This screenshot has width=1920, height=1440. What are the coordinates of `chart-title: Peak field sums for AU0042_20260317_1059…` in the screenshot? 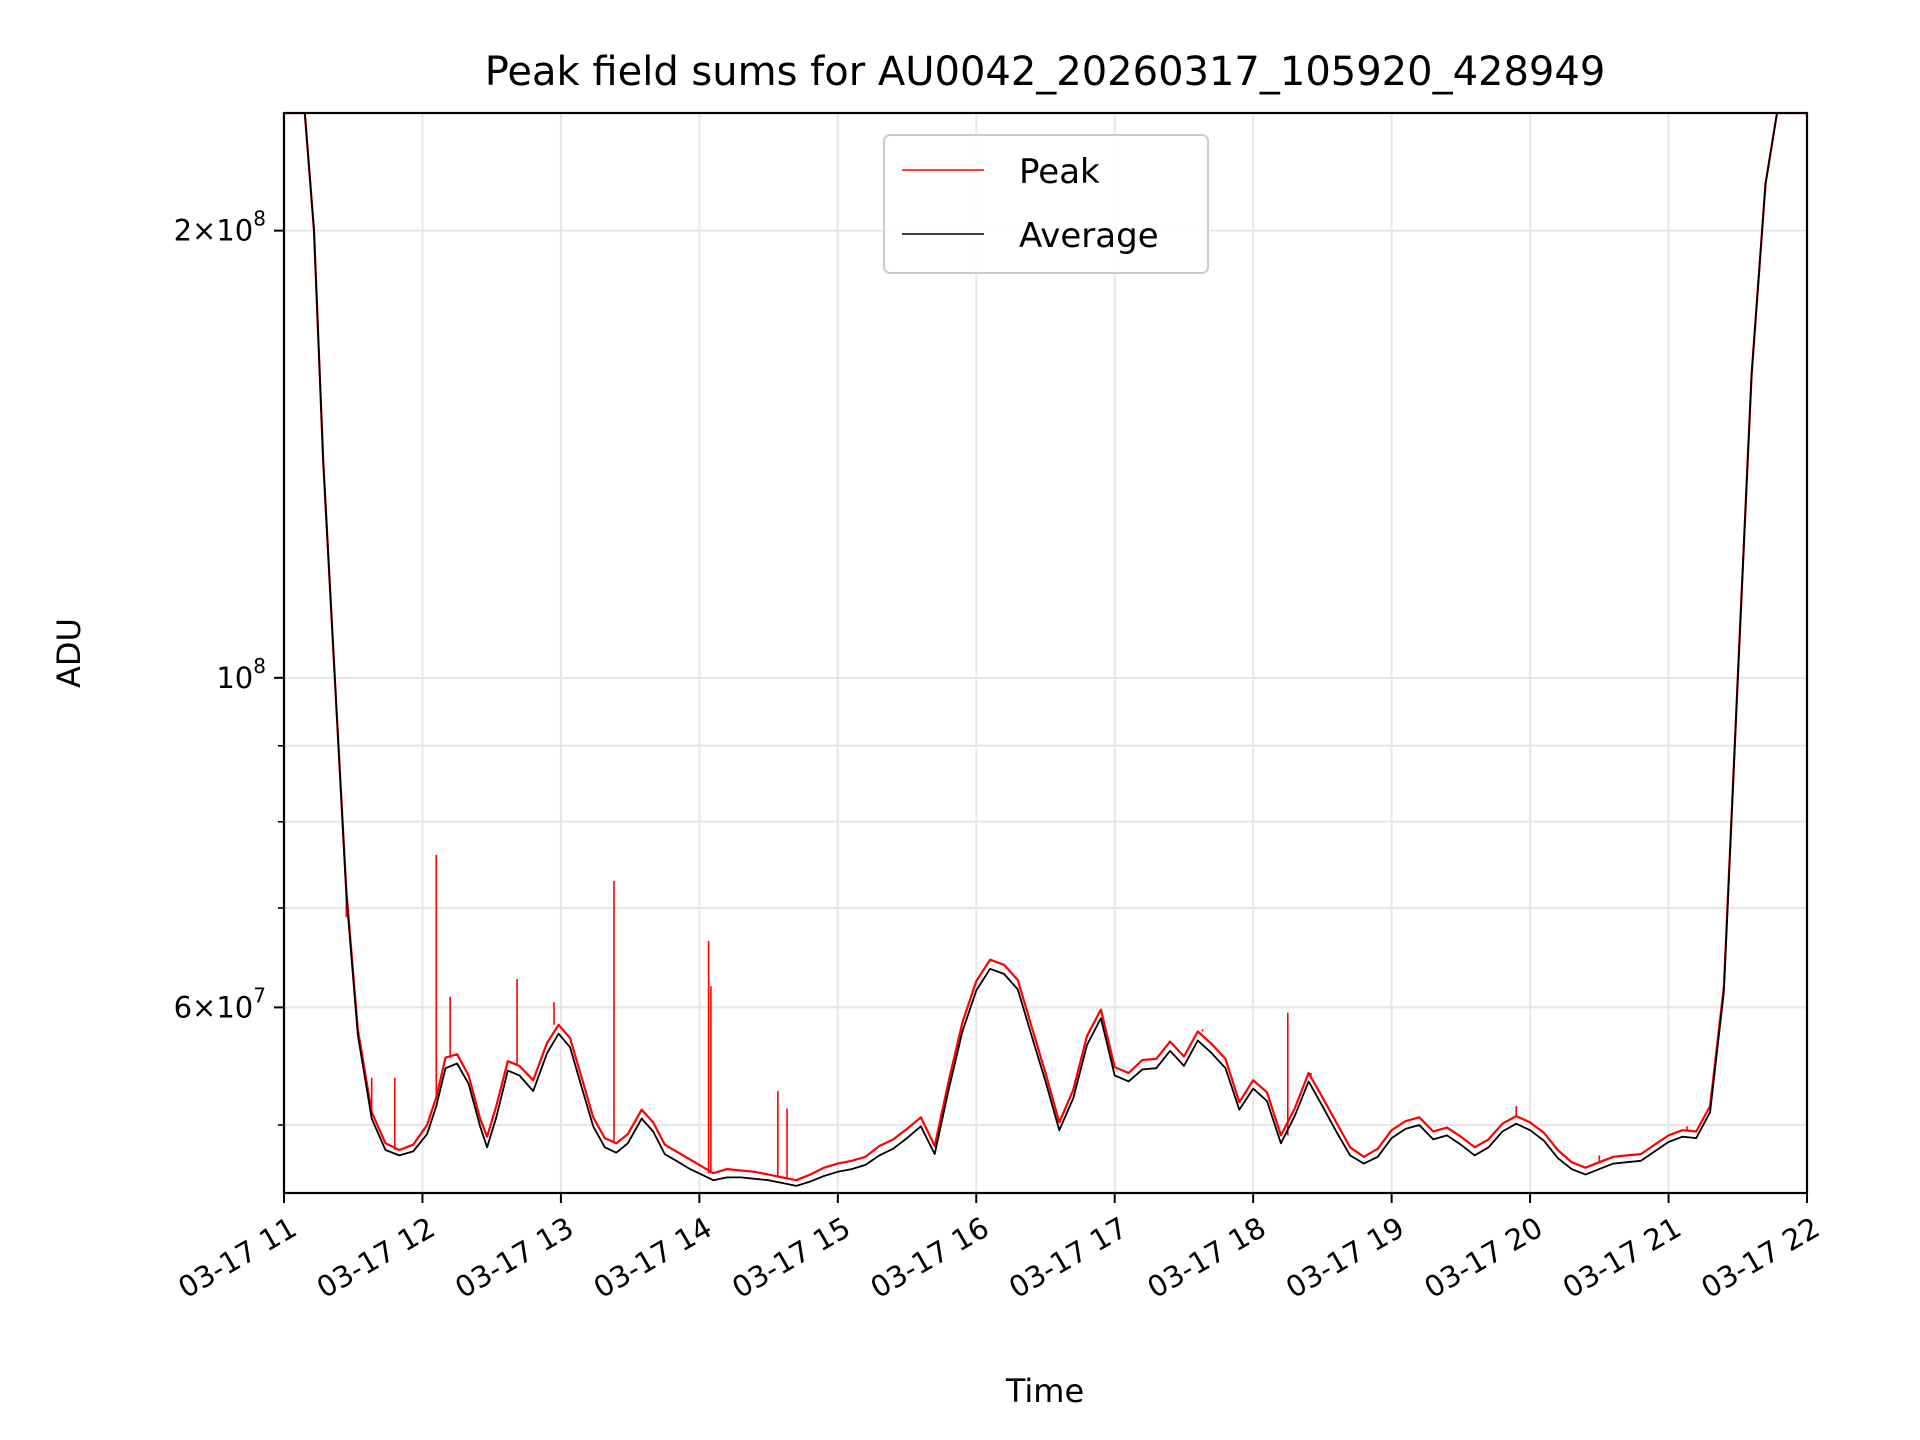 It's located at (1045, 72).